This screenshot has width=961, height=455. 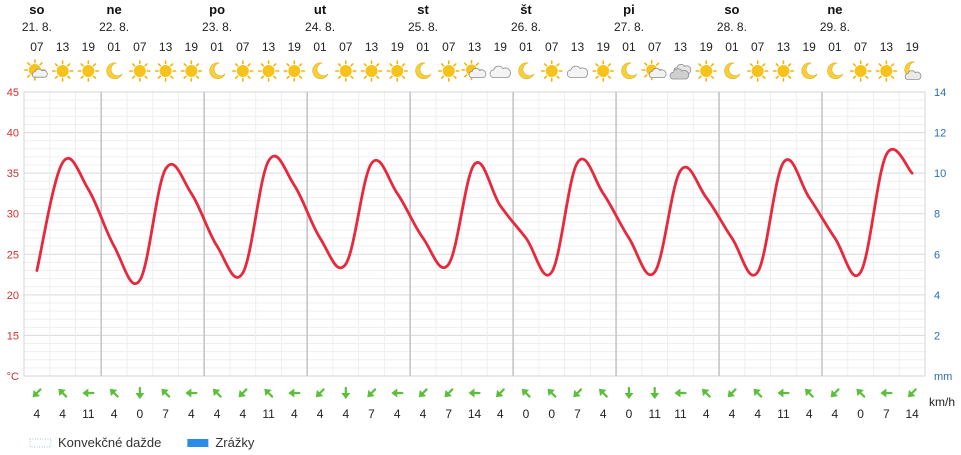 What do you see at coordinates (940, 174) in the screenshot?
I see `y-right-tick: 10` at bounding box center [940, 174].